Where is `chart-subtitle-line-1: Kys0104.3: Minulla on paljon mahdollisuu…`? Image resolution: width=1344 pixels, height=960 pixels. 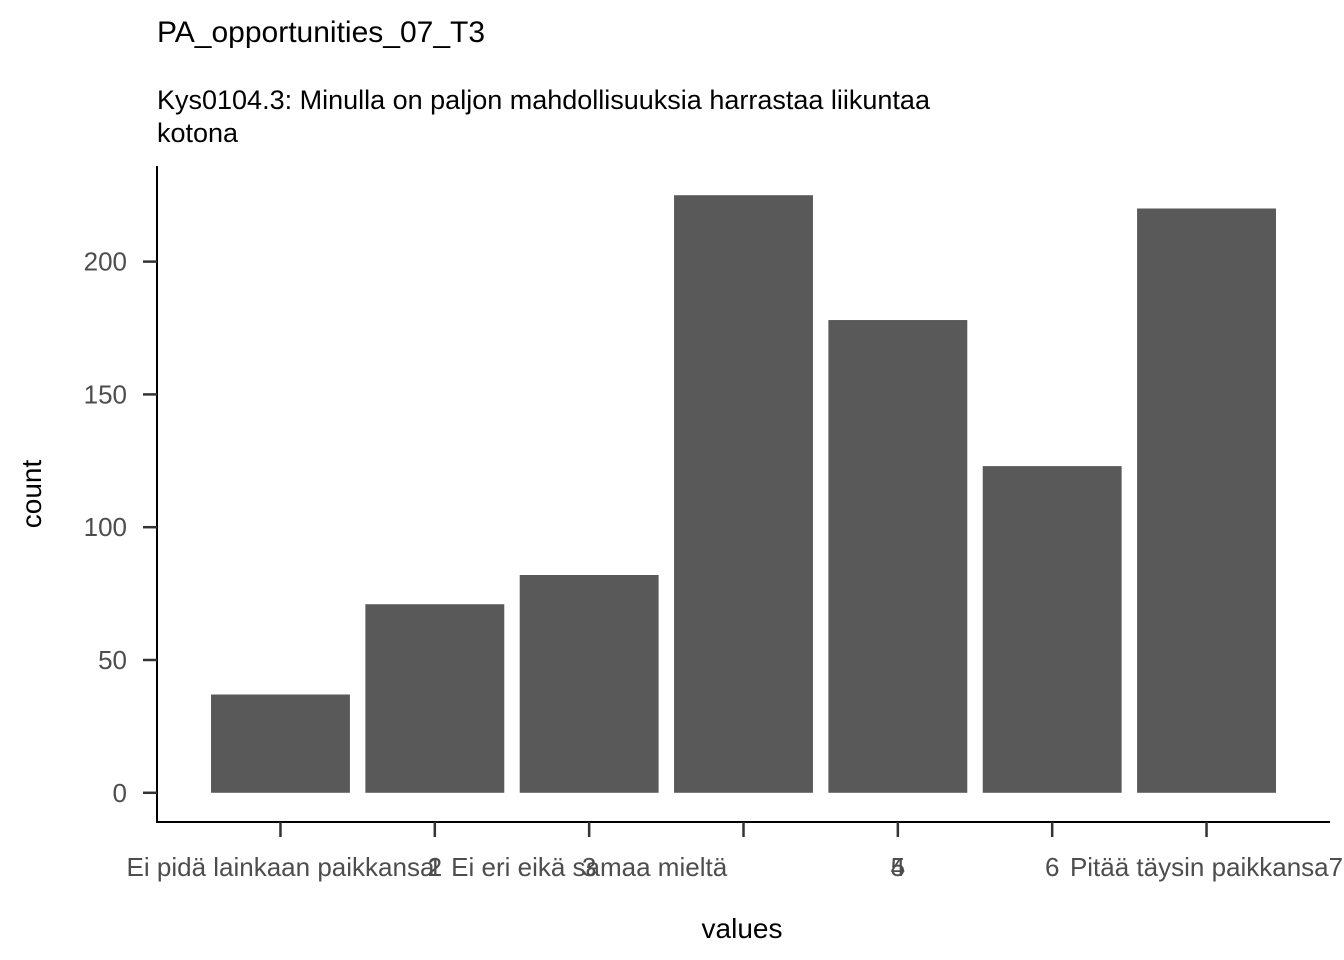
chart-subtitle-line-1: Kys0104.3: Minulla on paljon mahdollisuu… is located at coordinates (544, 100).